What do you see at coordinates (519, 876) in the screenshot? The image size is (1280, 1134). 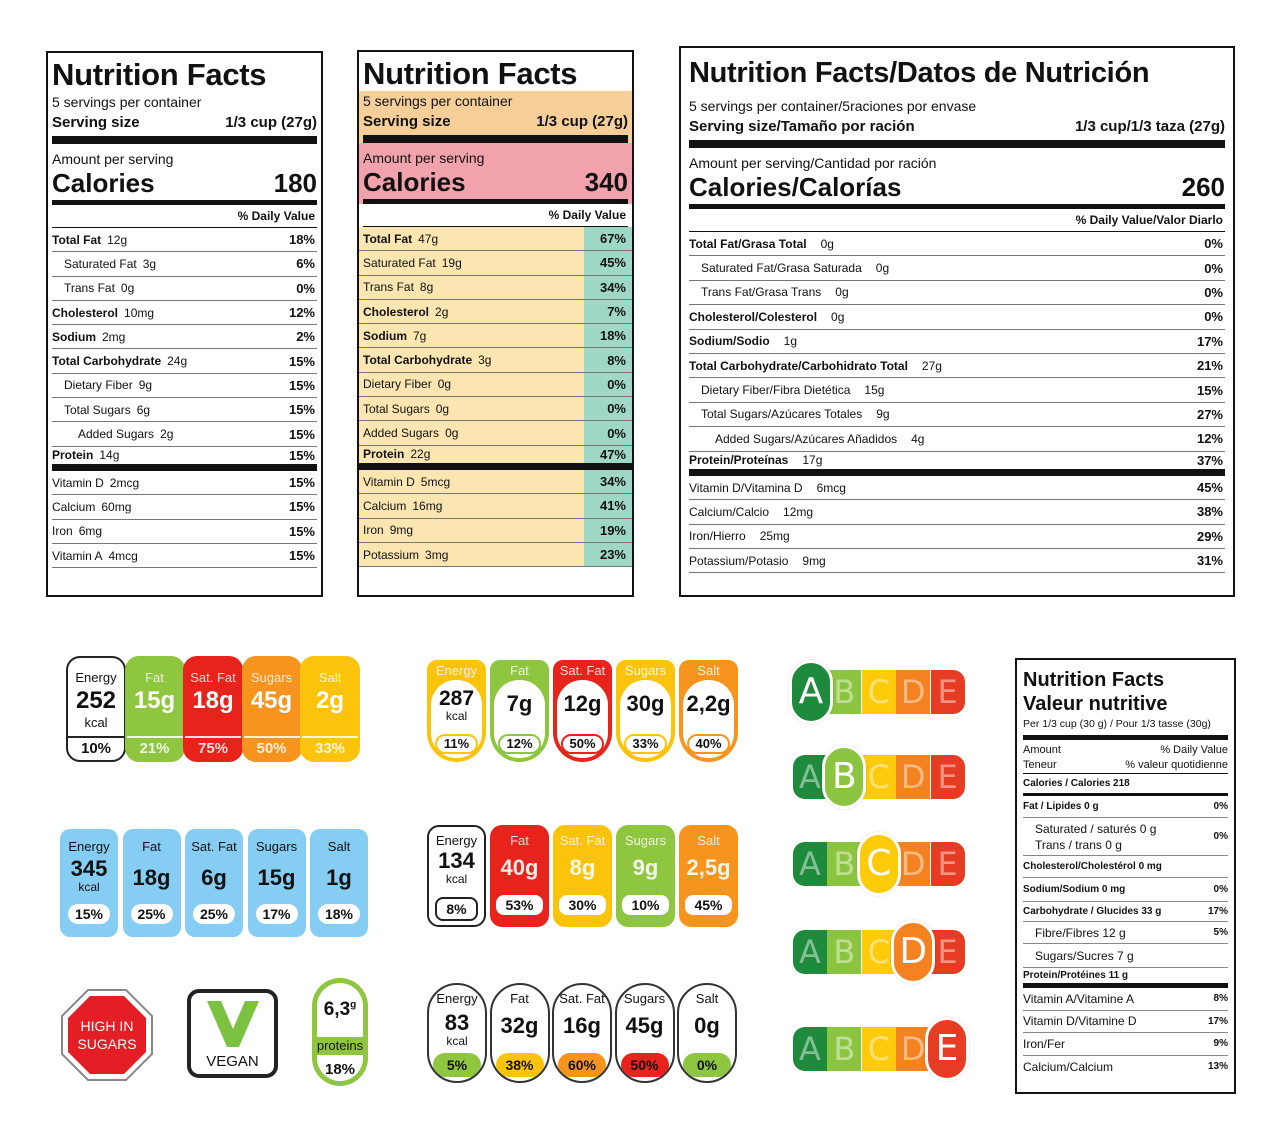 I see `gda-tile: Fat 40g 53%` at bounding box center [519, 876].